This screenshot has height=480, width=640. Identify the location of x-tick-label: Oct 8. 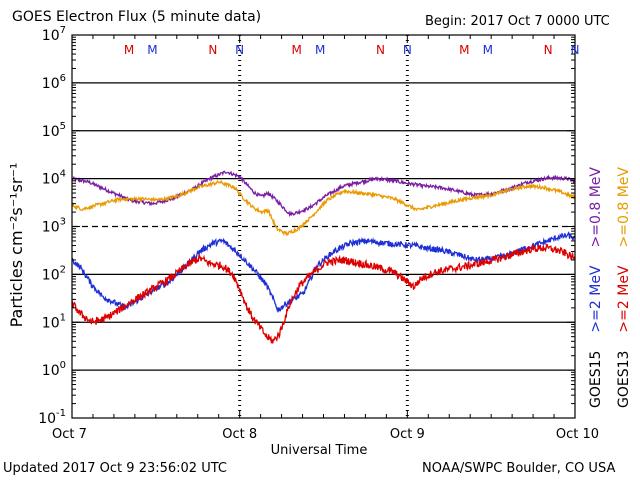
(239, 434).